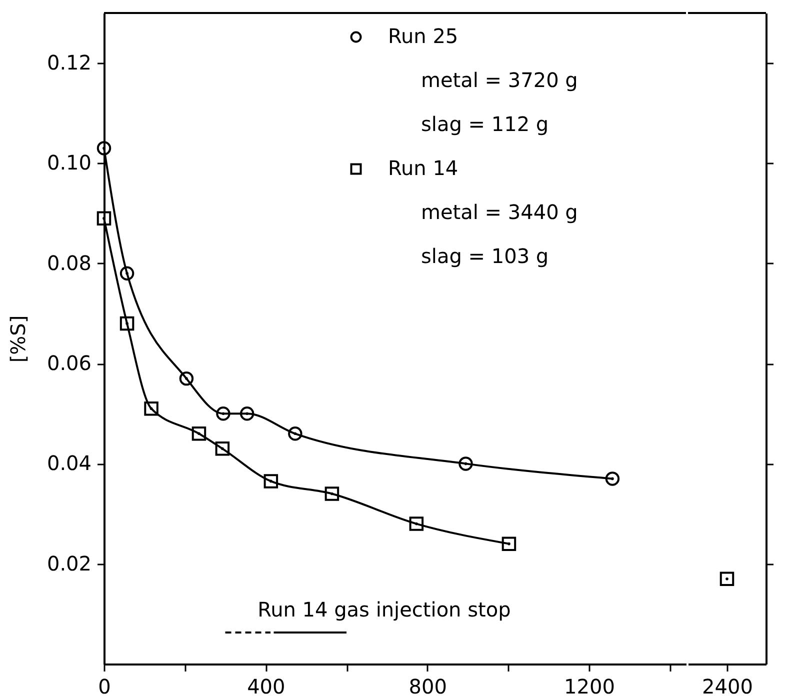 This screenshot has height=700, width=789. Describe the element at coordinates (423, 36) in the screenshot. I see `legend-label: Run 25` at that location.